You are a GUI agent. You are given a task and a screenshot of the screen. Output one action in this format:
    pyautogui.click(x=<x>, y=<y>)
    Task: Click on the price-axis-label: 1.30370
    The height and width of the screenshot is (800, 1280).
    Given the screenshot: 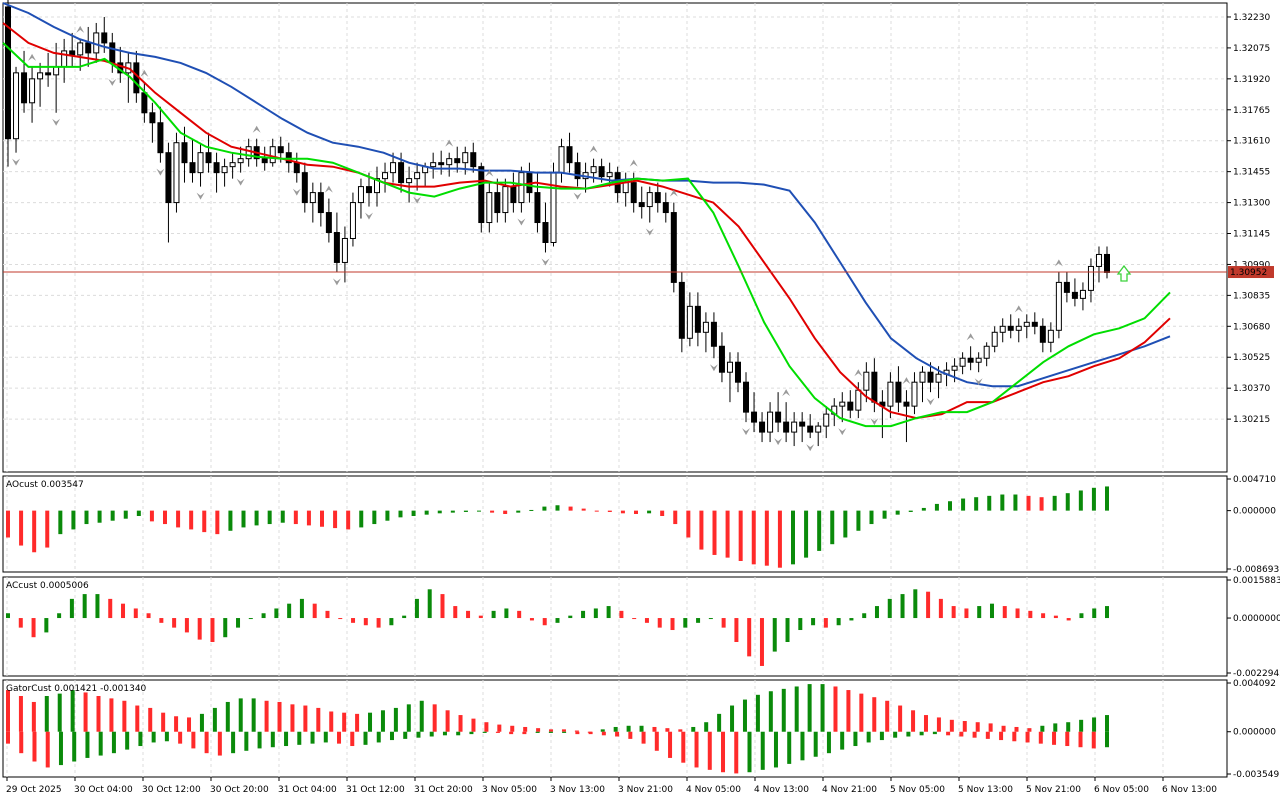 What is the action you would take?
    pyautogui.click(x=1251, y=389)
    